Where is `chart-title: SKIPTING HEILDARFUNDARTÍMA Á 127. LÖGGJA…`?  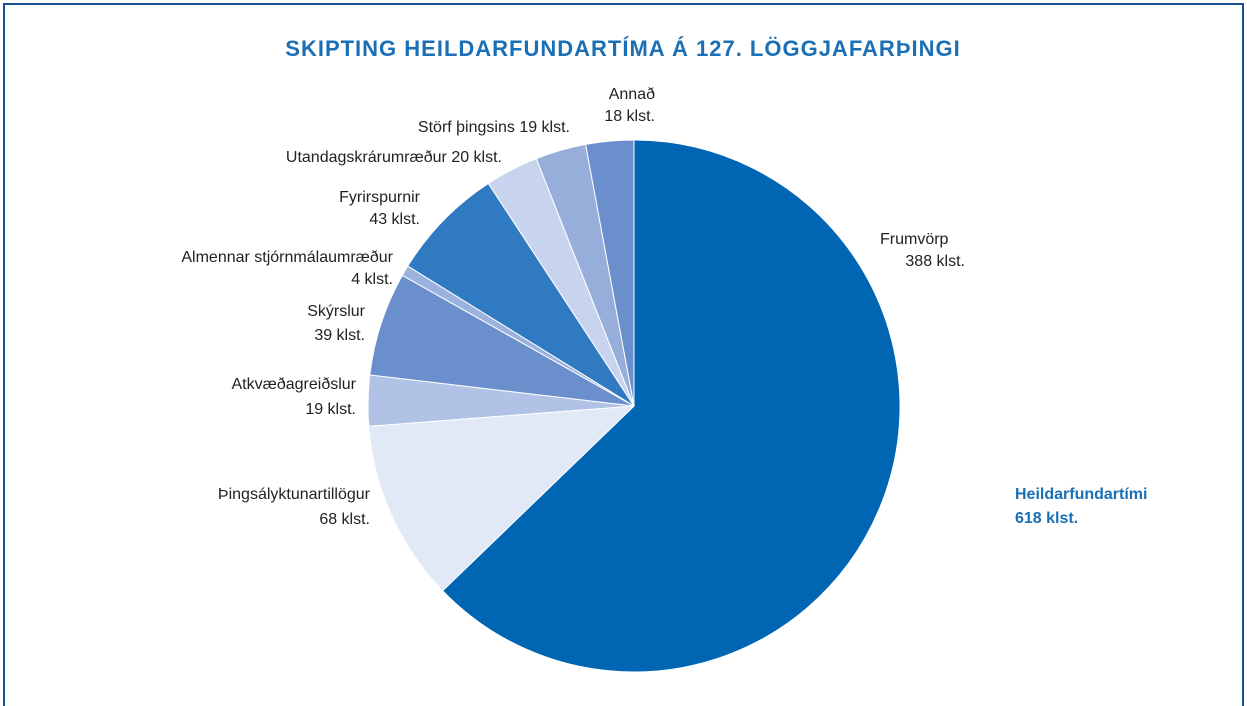 chart-title: SKIPTING HEILDARFUNDARTÍMA Á 127. LÖGGJA… is located at coordinates (622, 48).